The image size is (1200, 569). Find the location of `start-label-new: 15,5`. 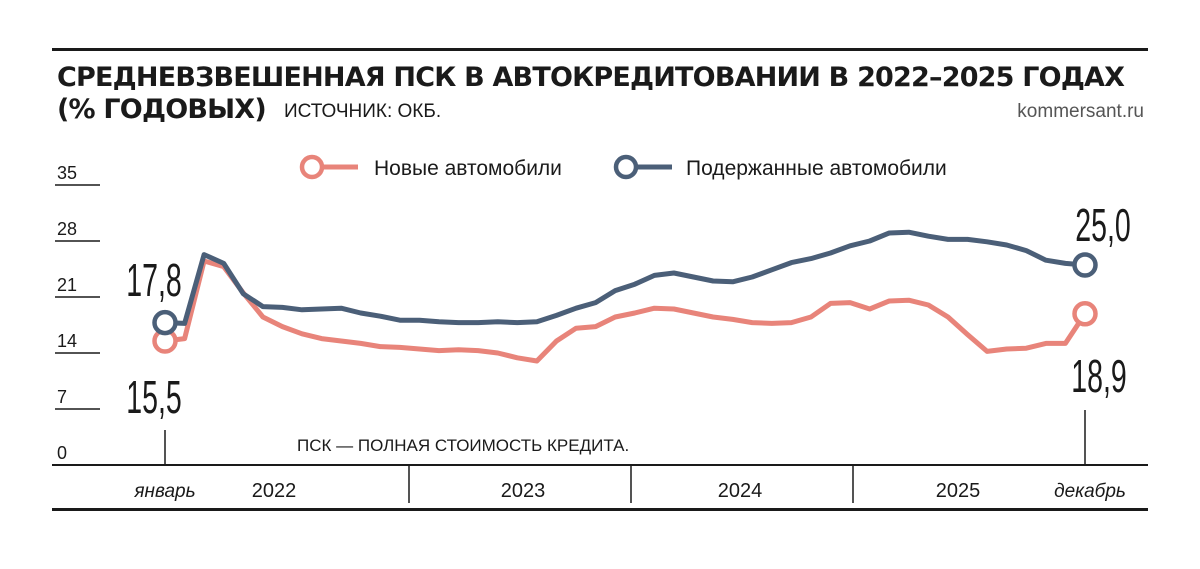

start-label-new: 15,5 is located at coordinates (154, 398).